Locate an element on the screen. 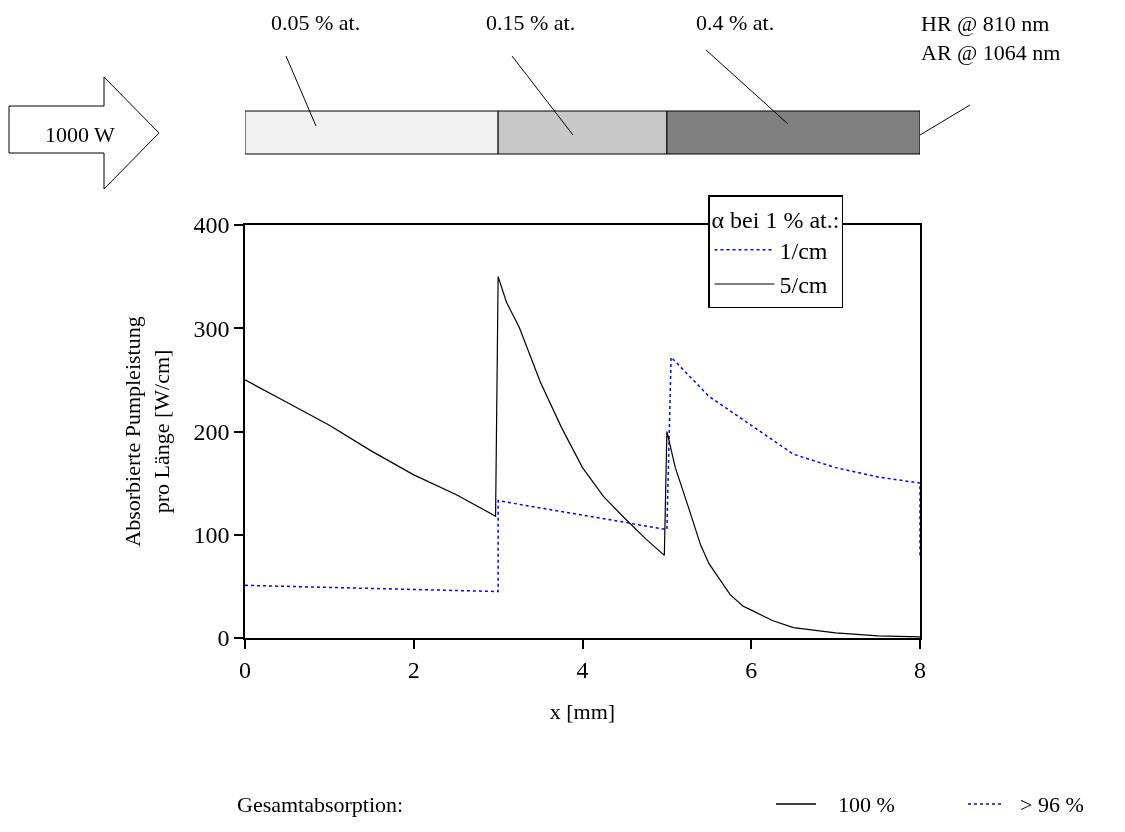 Image resolution: width=1125 pixels, height=832 pixels. legend-label: 5/cm is located at coordinates (803, 285).